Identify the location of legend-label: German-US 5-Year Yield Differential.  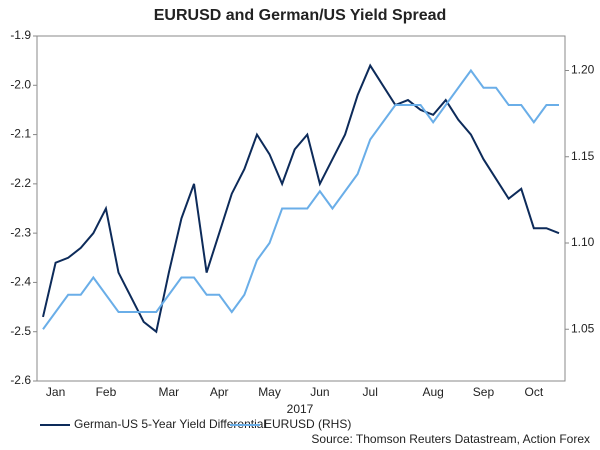
(170, 424).